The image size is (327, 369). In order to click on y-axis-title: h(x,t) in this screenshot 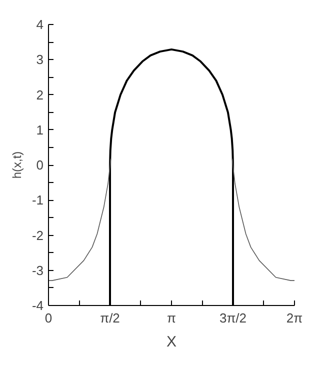, I will do `click(17, 165)`.